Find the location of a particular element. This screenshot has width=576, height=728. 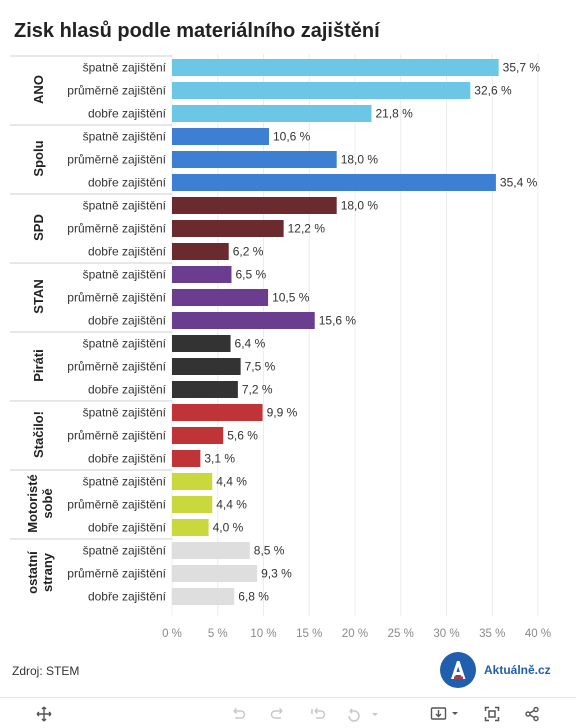

group-label-line: strany is located at coordinates (47, 572).